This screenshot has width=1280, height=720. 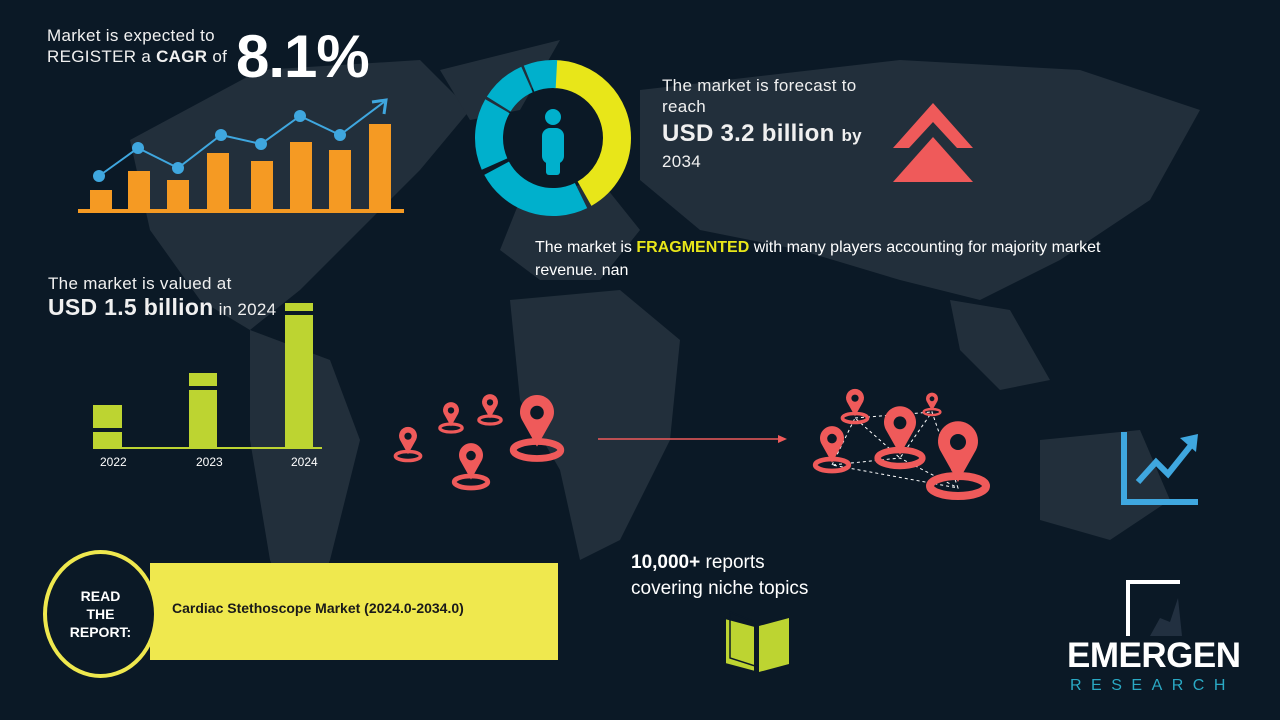 I want to click on forecast-amount: USD 3.2 billion, so click(x=748, y=133).